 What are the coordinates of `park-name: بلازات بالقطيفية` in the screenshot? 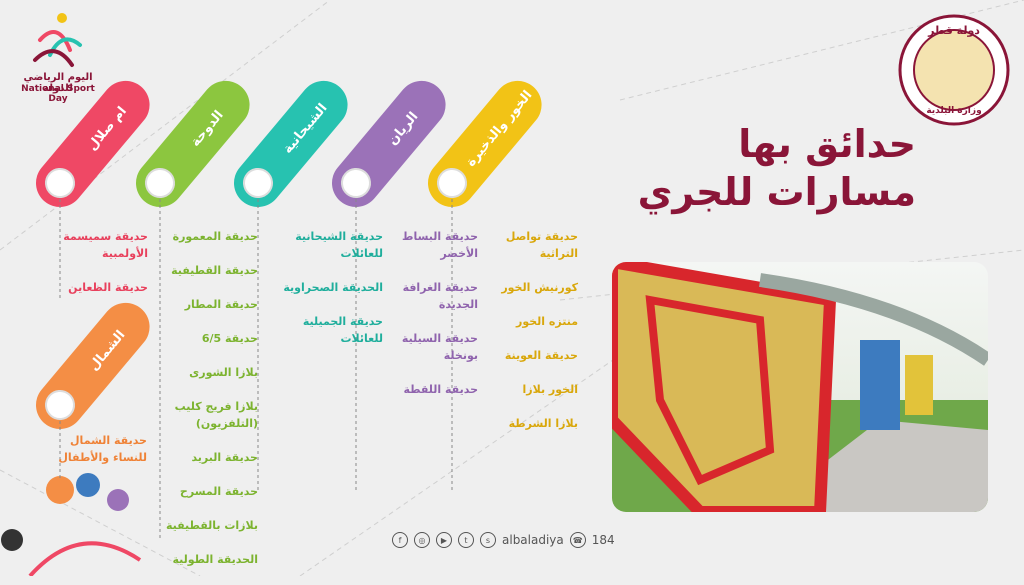 It's located at (211, 525).